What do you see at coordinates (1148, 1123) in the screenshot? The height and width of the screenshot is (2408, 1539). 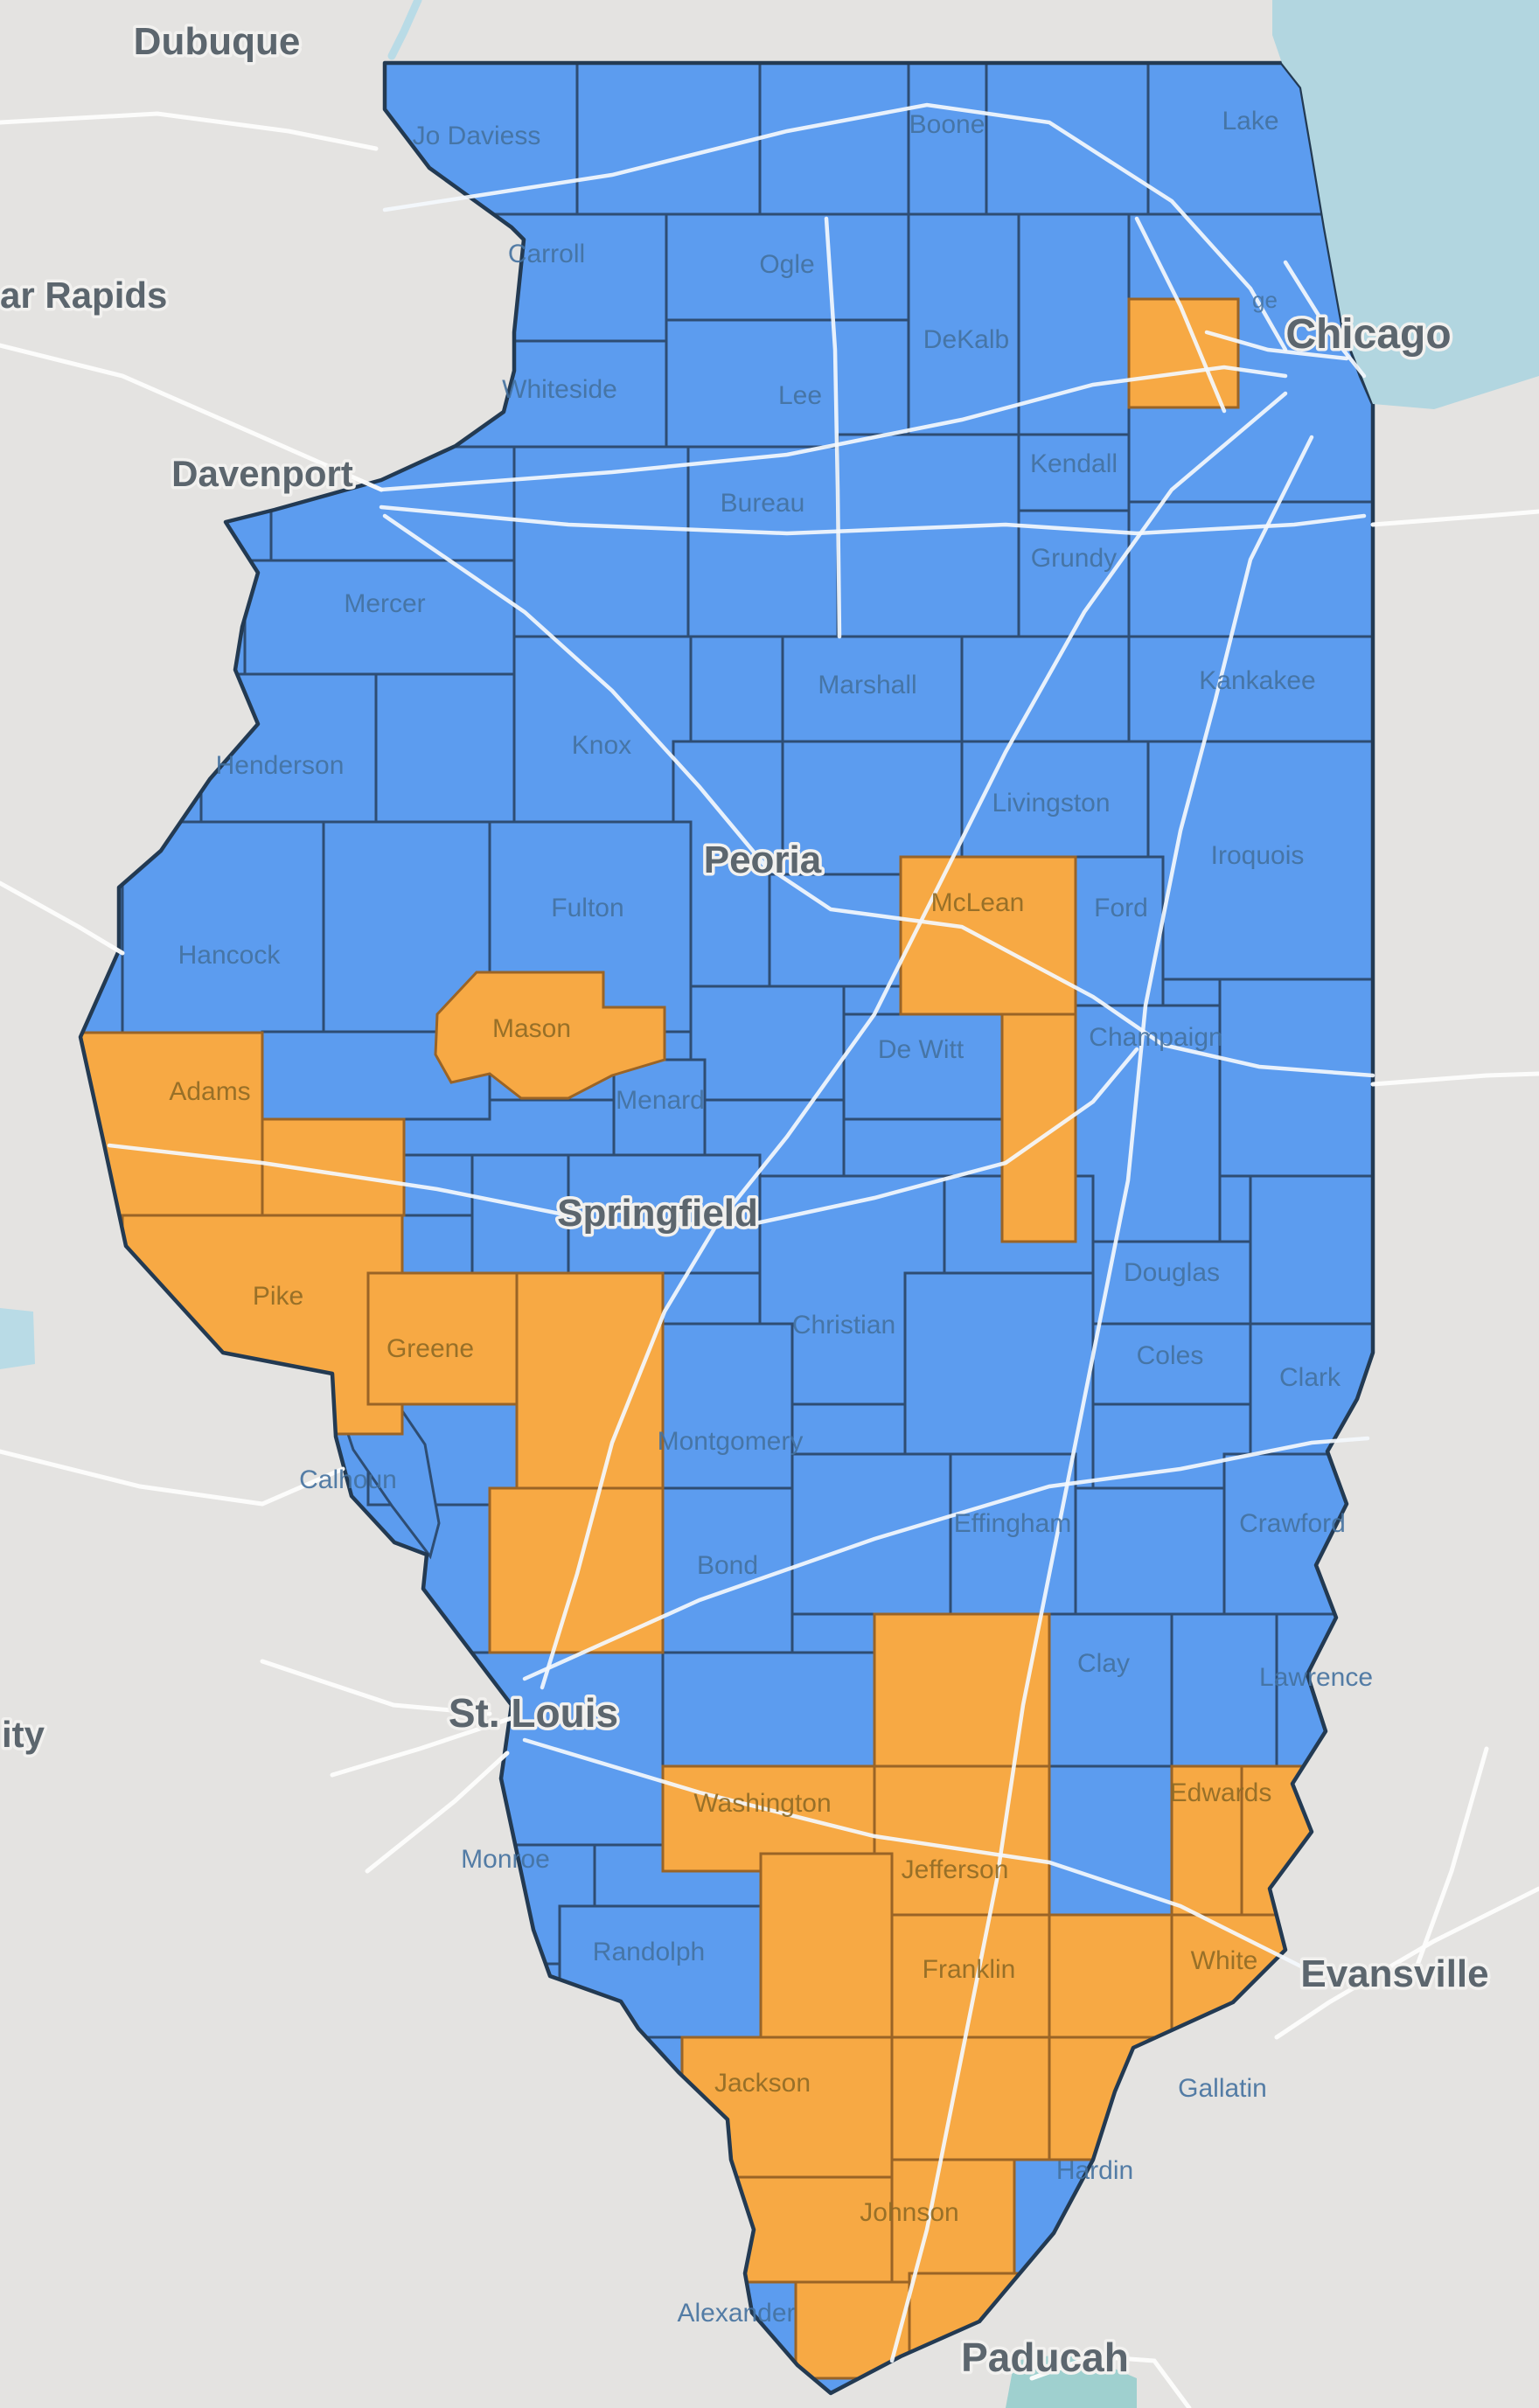 I see `county-champaign` at bounding box center [1148, 1123].